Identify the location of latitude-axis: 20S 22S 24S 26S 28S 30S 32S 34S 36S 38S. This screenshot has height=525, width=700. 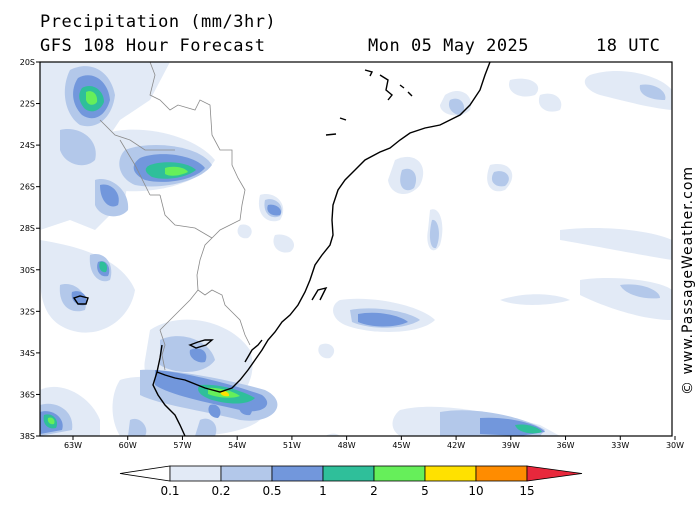
(30, 249).